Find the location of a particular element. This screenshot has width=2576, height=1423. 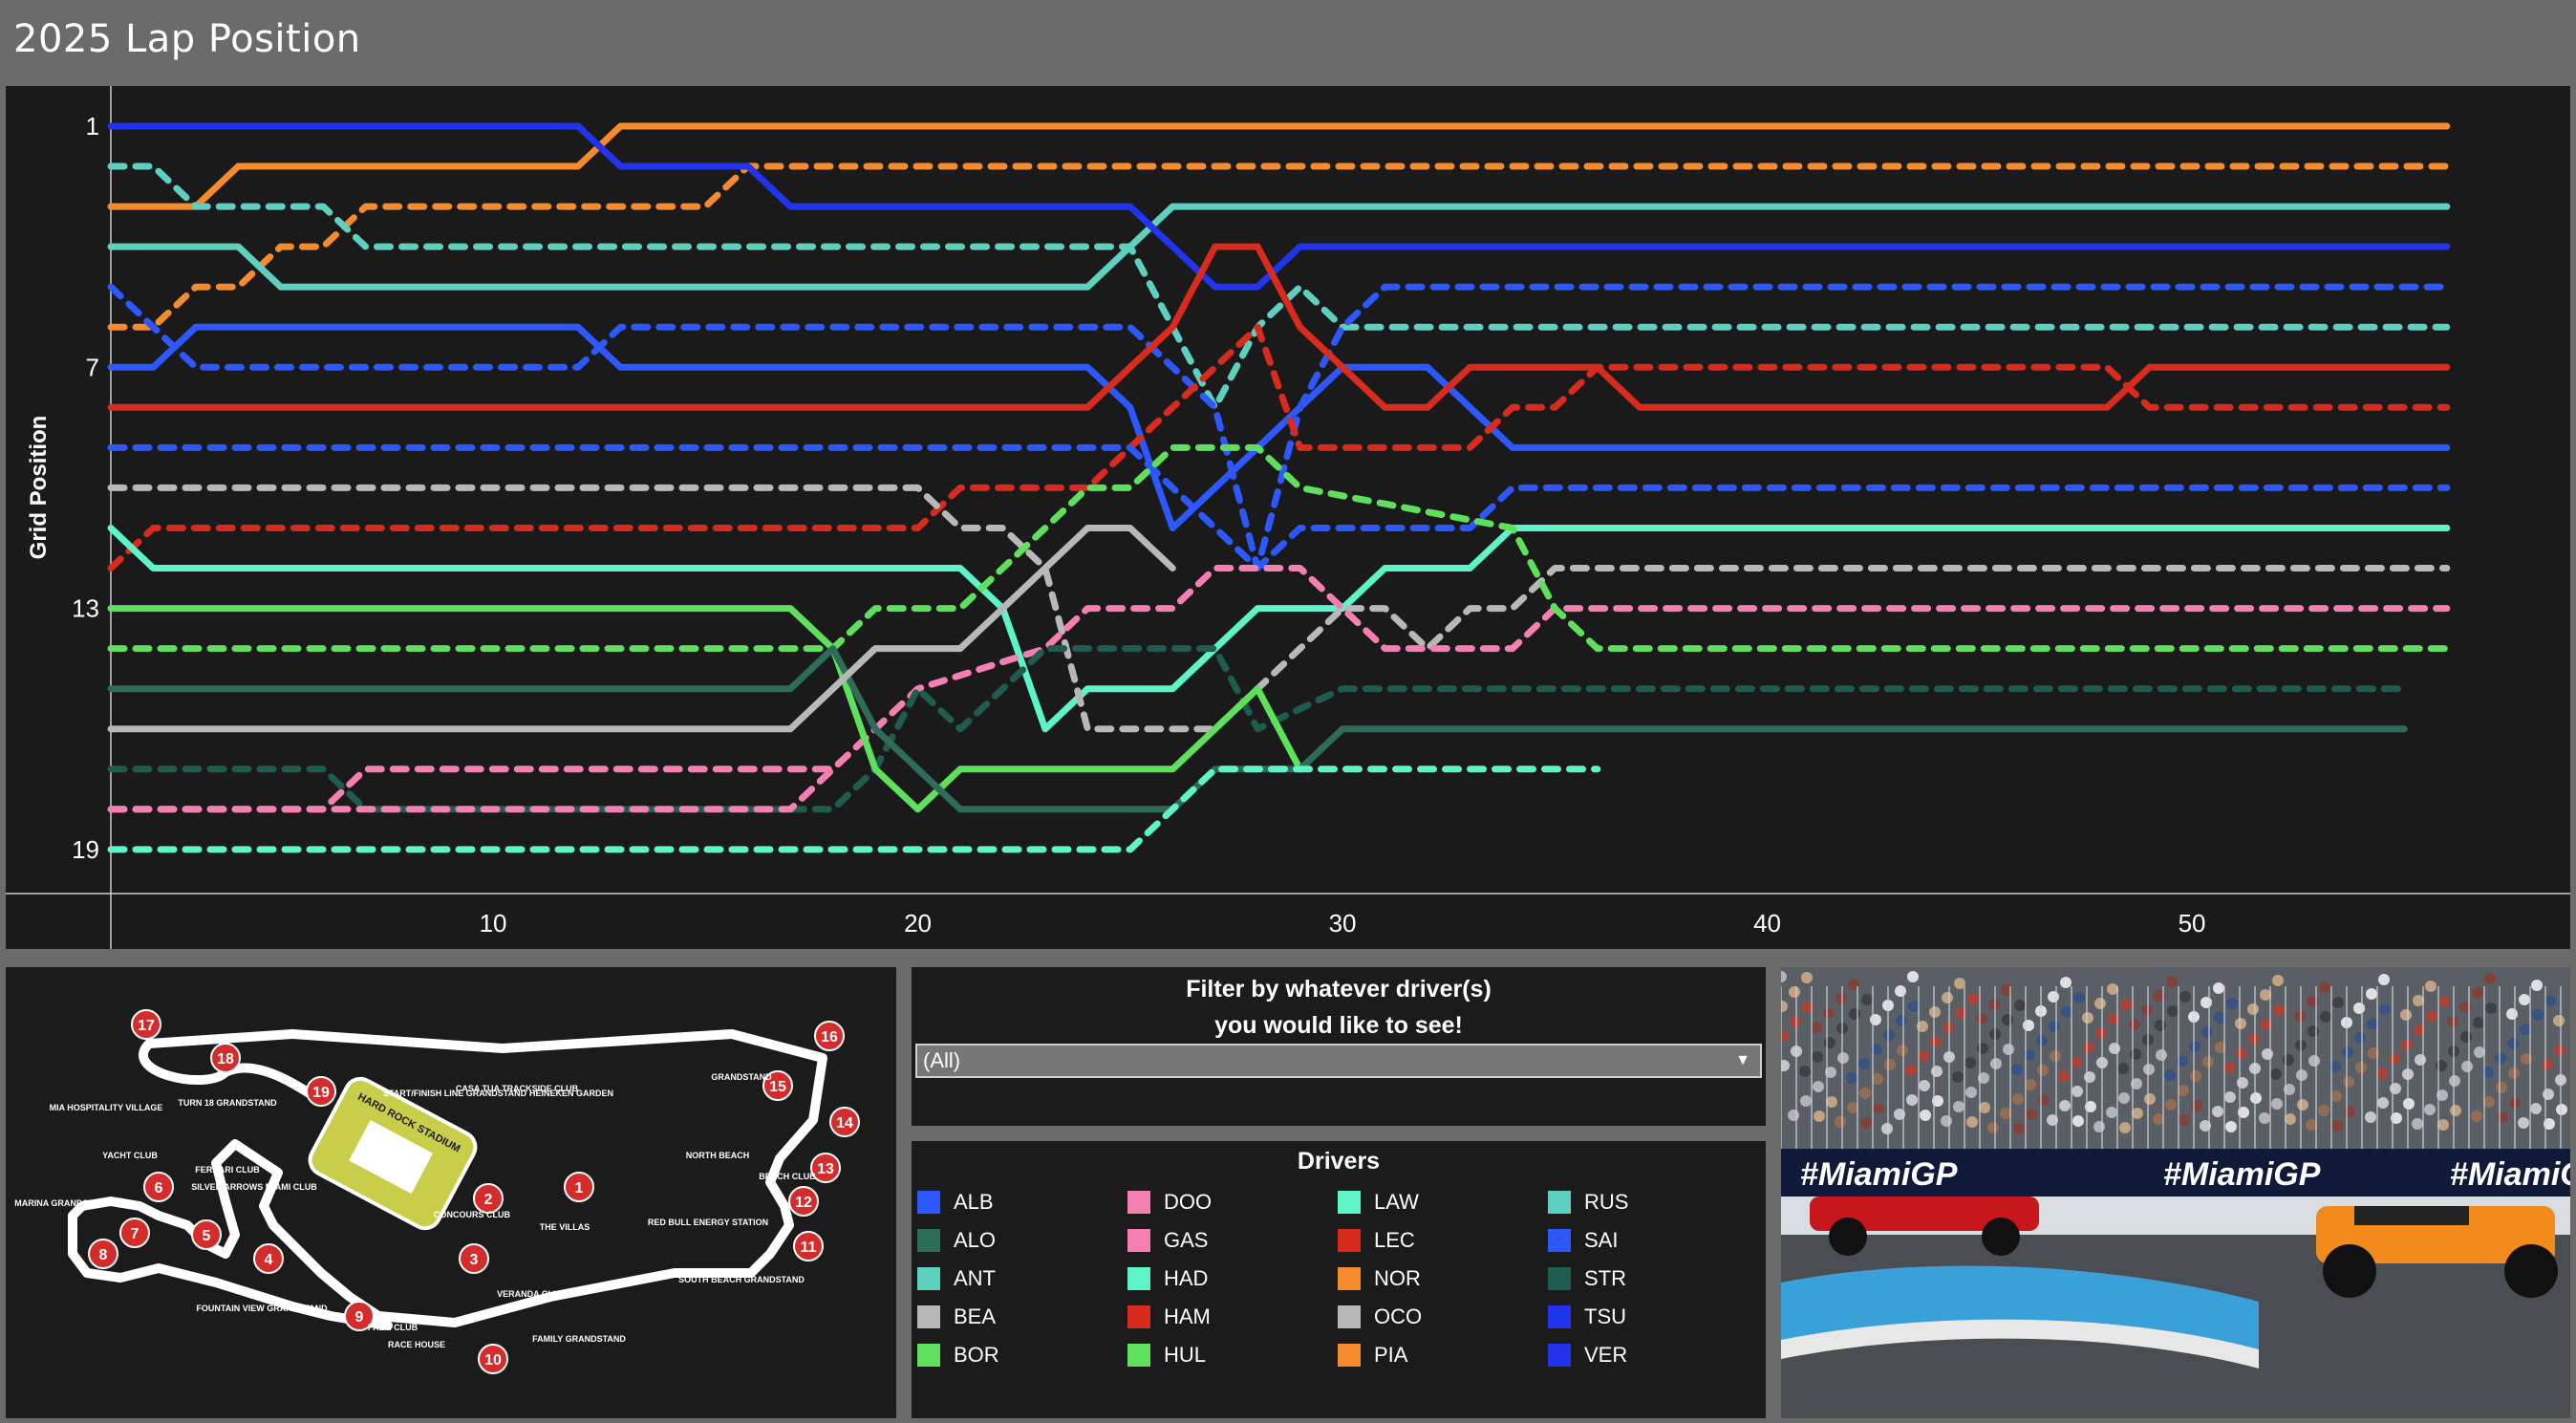

turn-marker: 14 is located at coordinates (844, 1122).